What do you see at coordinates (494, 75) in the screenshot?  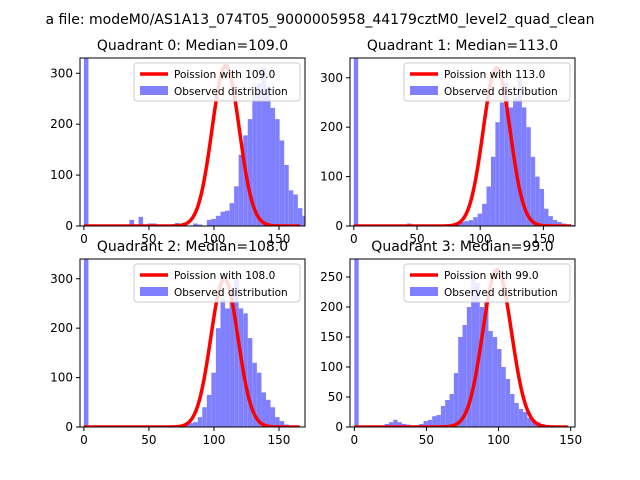 I see `legend-fit-label: Poission with 113.0` at bounding box center [494, 75].